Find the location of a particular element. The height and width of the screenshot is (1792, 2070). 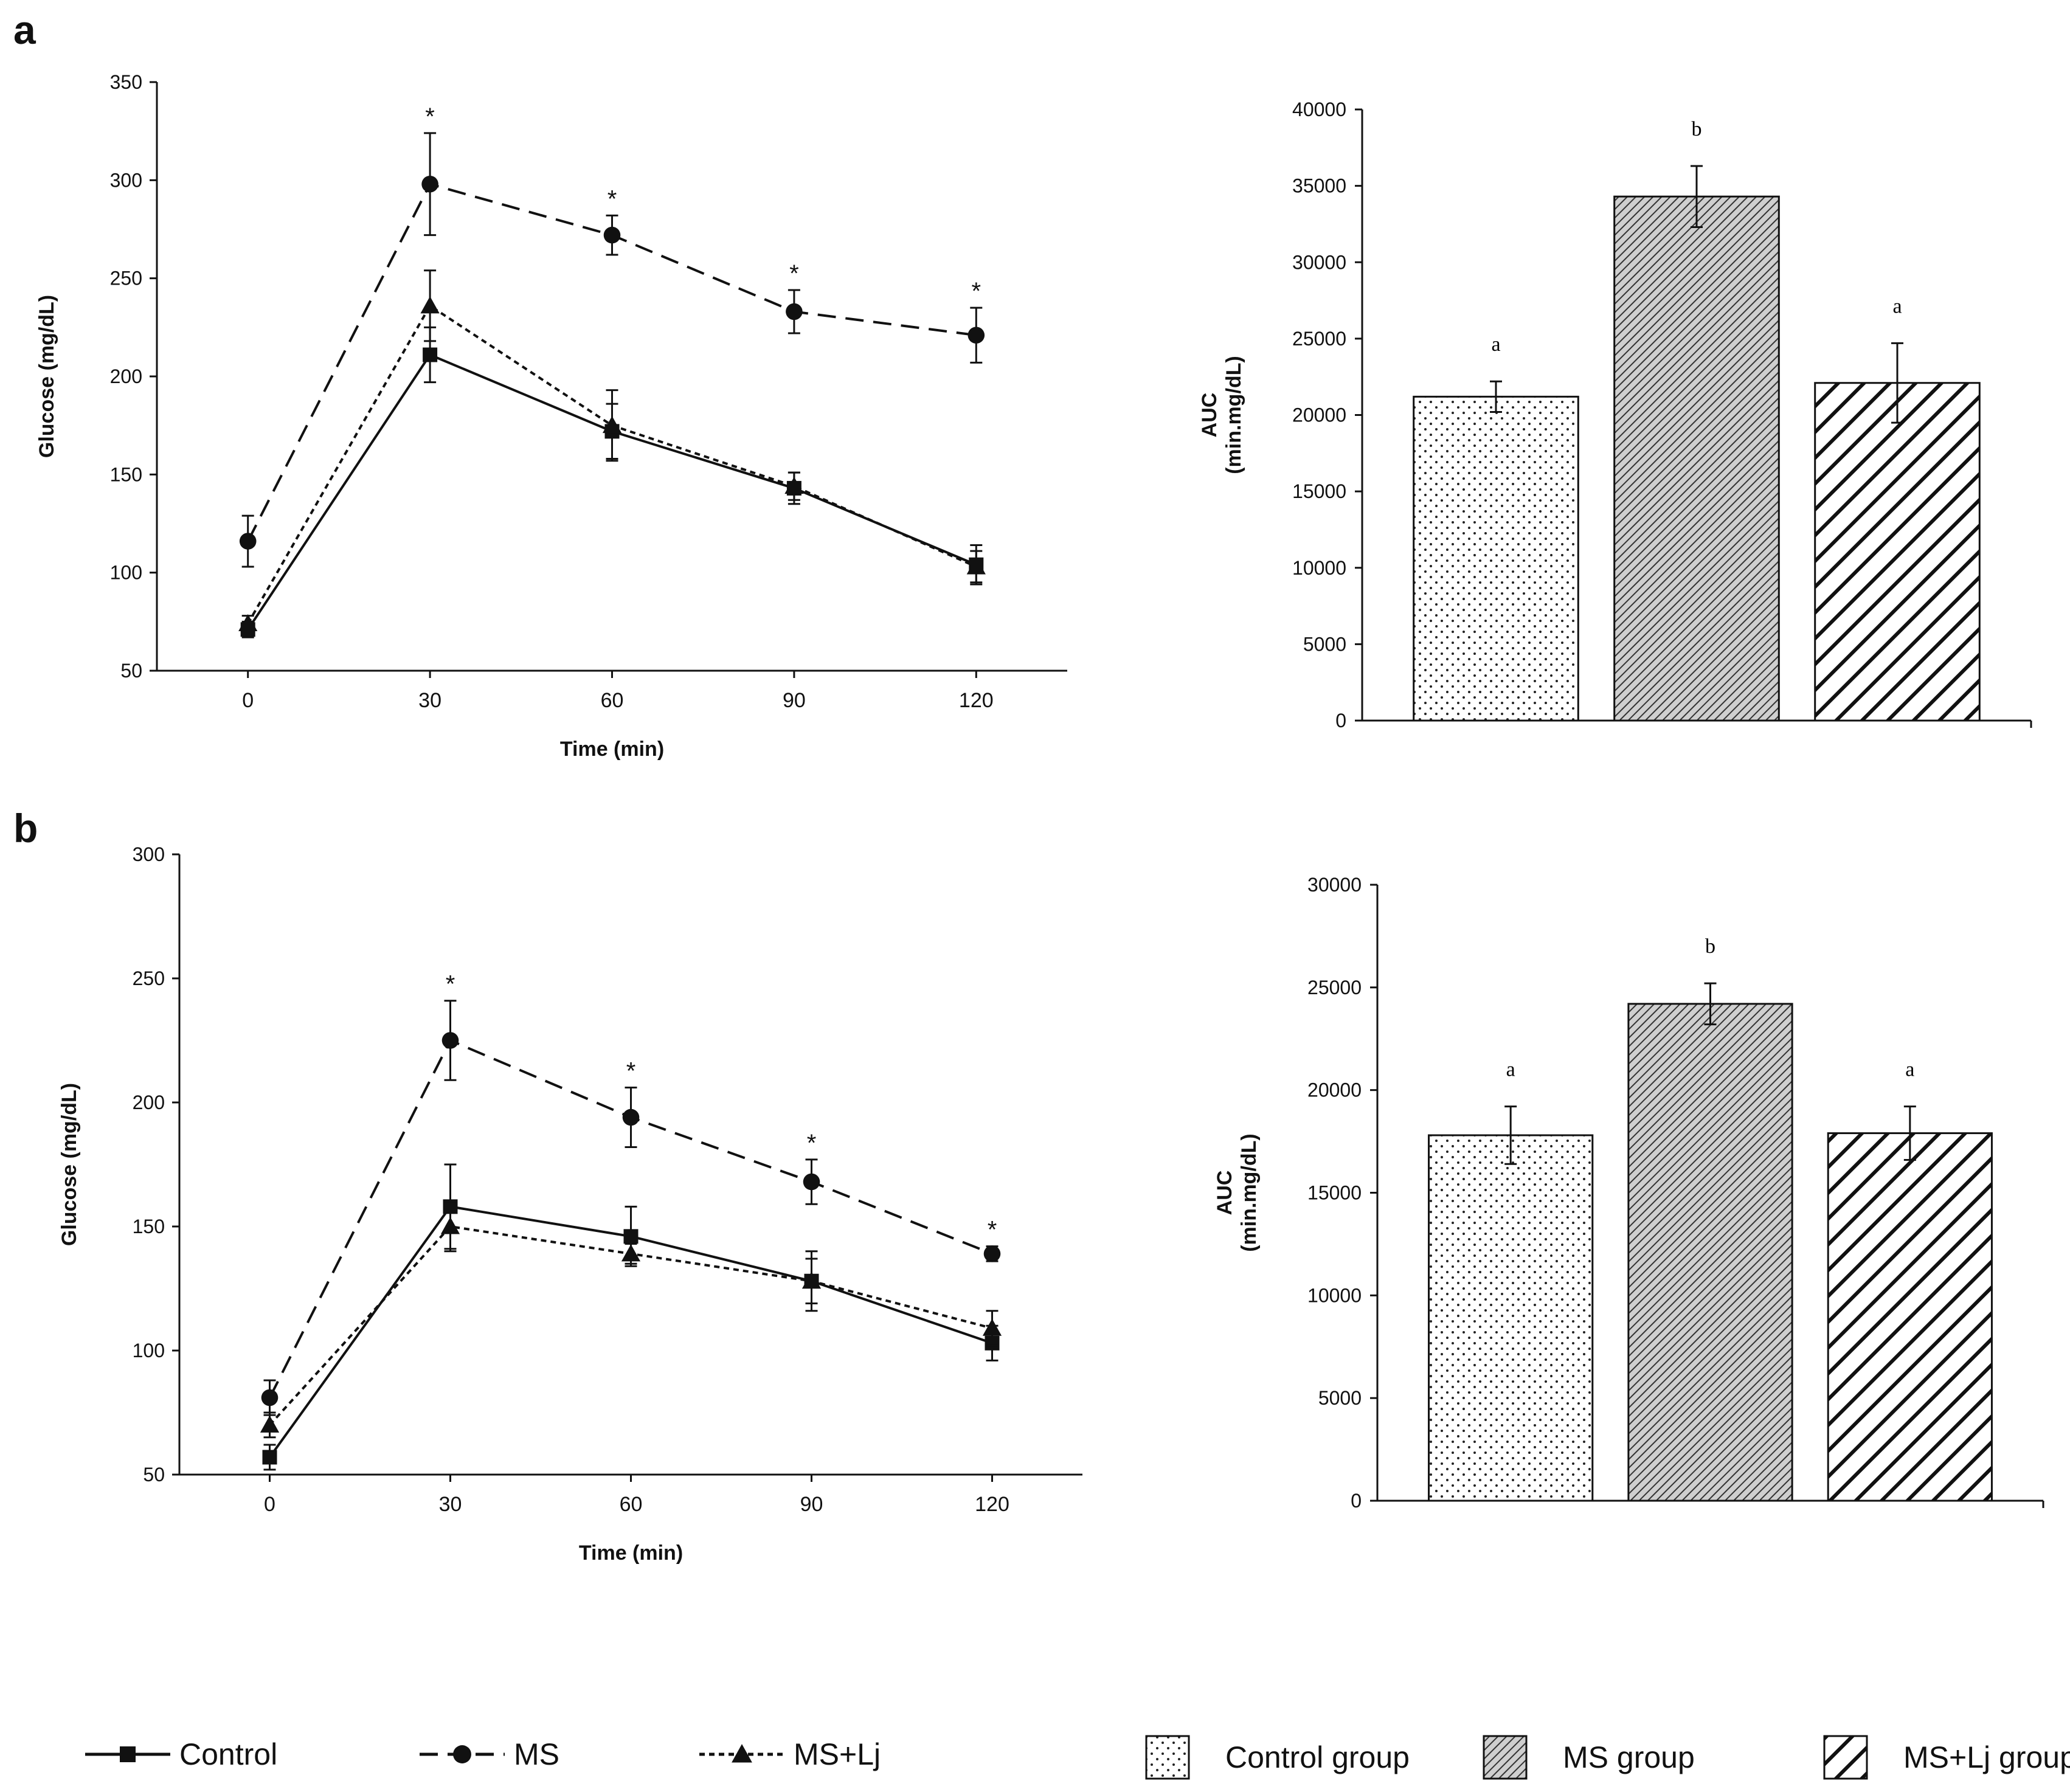

y-tick-label: 350 is located at coordinates (126, 82).